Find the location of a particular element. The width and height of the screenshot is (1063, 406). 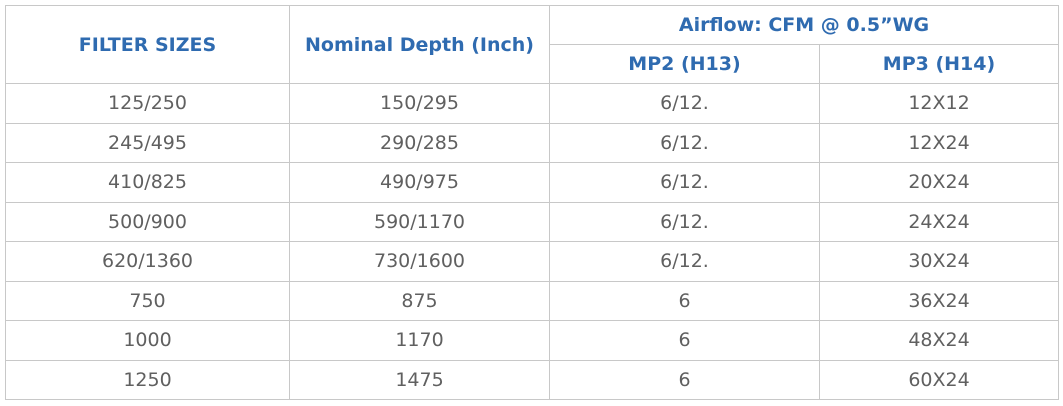

table-cell: 620/1360 is located at coordinates (147, 261).